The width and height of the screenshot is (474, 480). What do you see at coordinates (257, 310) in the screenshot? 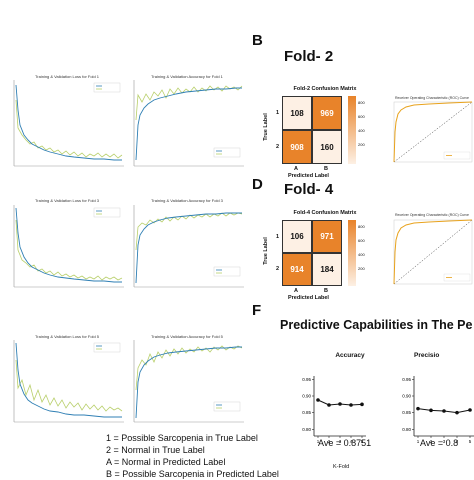
I see `panel-f-letter: F` at bounding box center [257, 310].